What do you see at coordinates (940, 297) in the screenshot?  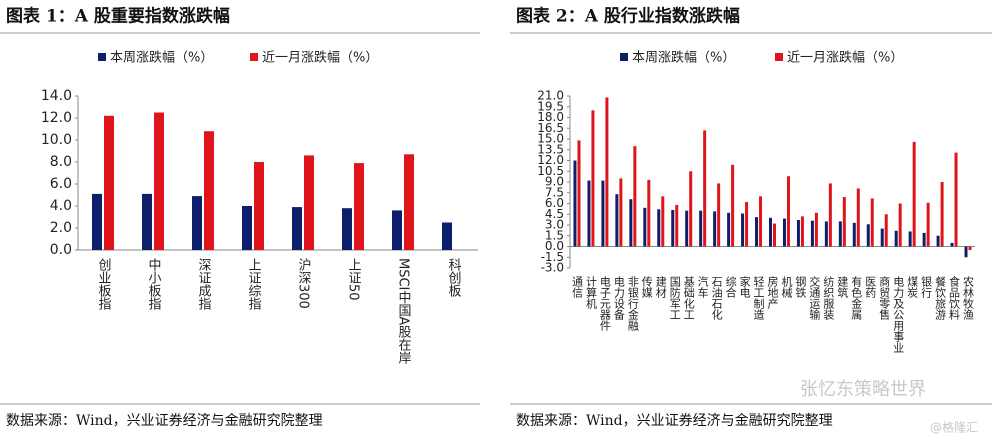 I see `x-tick-label: 餐饮旅游` at bounding box center [940, 297].